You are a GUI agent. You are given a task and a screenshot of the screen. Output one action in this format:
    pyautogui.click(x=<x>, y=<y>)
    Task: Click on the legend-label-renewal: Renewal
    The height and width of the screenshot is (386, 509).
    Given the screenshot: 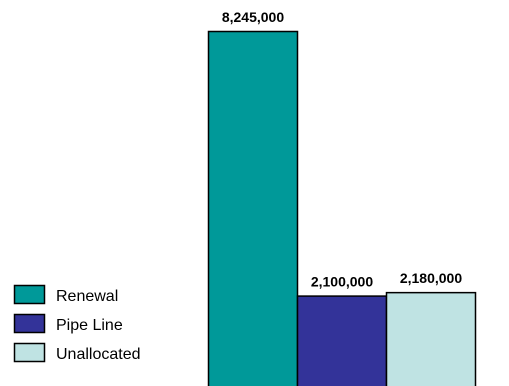 What is the action you would take?
    pyautogui.click(x=87, y=296)
    